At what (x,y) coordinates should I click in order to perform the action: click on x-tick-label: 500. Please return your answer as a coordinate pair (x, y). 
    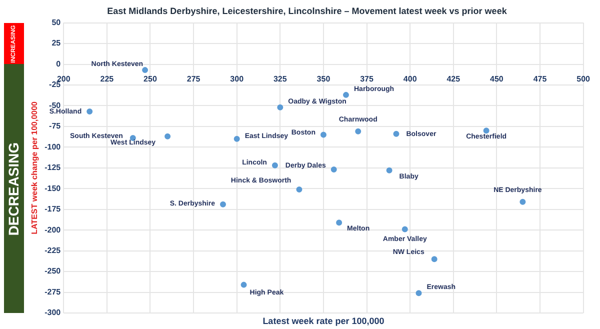
    Looking at the image, I should click on (583, 79).